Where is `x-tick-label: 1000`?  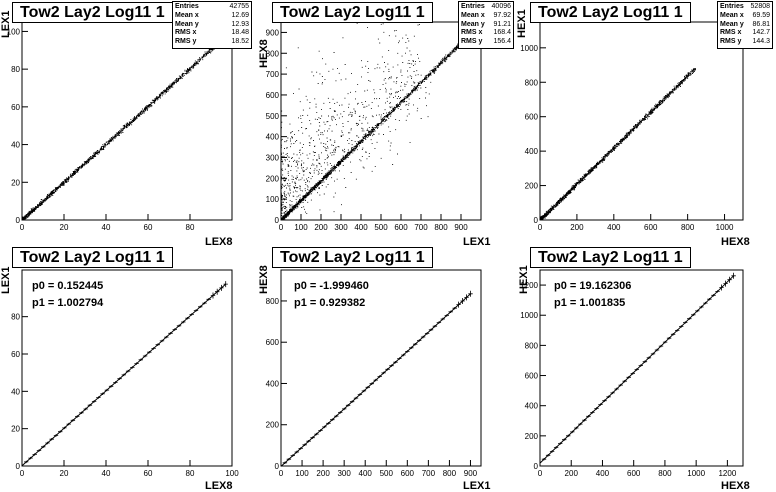 x-tick-label: 1000 is located at coordinates (696, 473).